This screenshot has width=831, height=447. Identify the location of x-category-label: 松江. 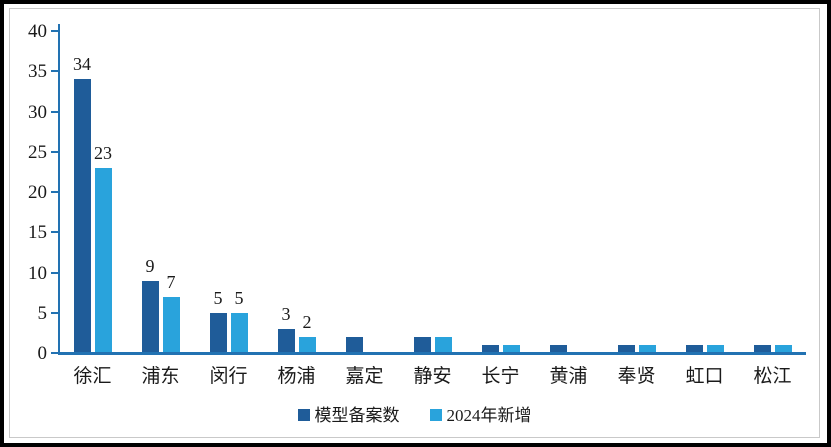
(772, 376).